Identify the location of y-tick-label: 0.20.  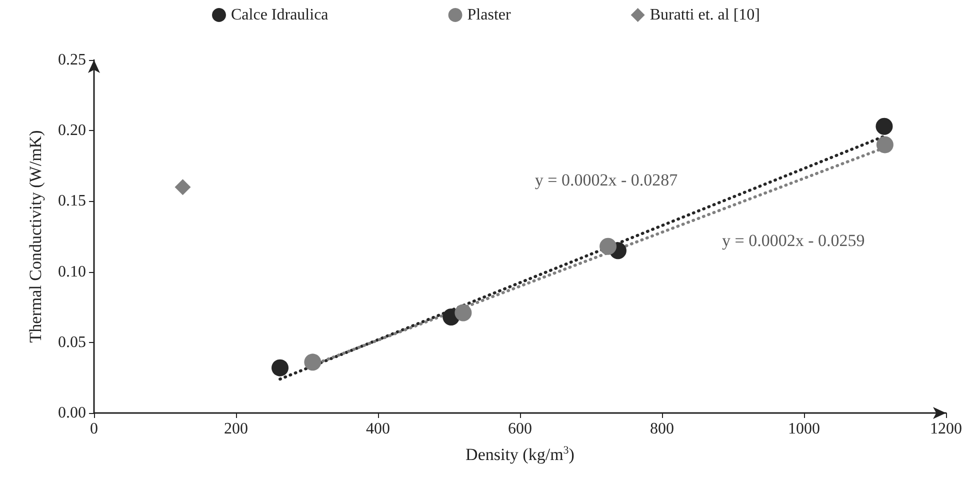
(72, 131).